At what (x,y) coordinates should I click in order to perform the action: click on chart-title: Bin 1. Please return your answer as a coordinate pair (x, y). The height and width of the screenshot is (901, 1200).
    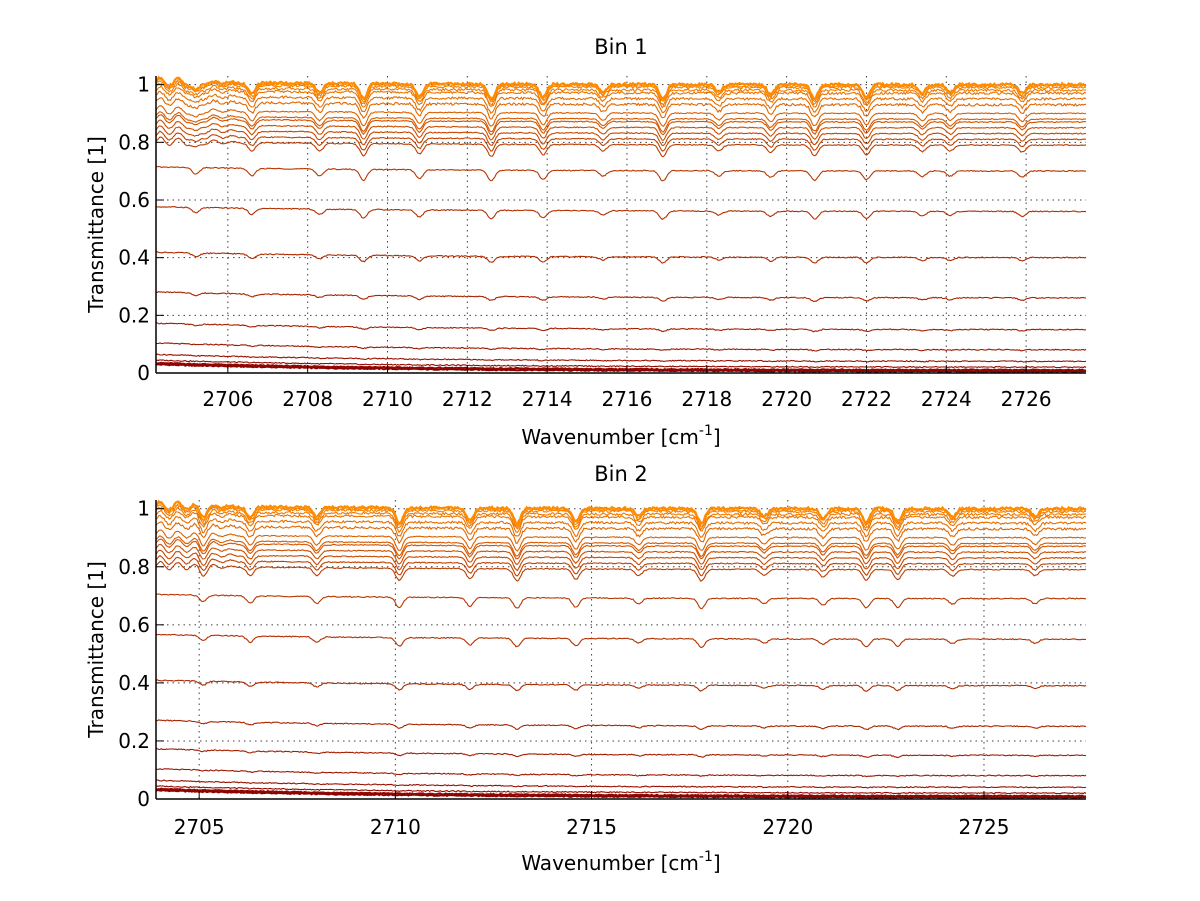
    Looking at the image, I should click on (621, 47).